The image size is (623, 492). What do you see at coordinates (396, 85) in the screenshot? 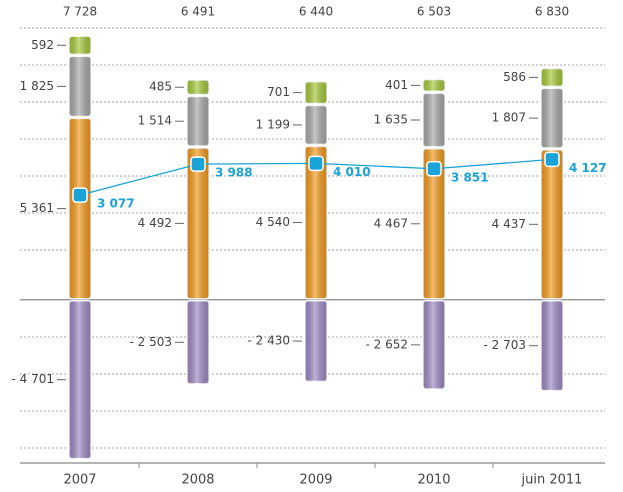
I see `data-label: 401` at bounding box center [396, 85].